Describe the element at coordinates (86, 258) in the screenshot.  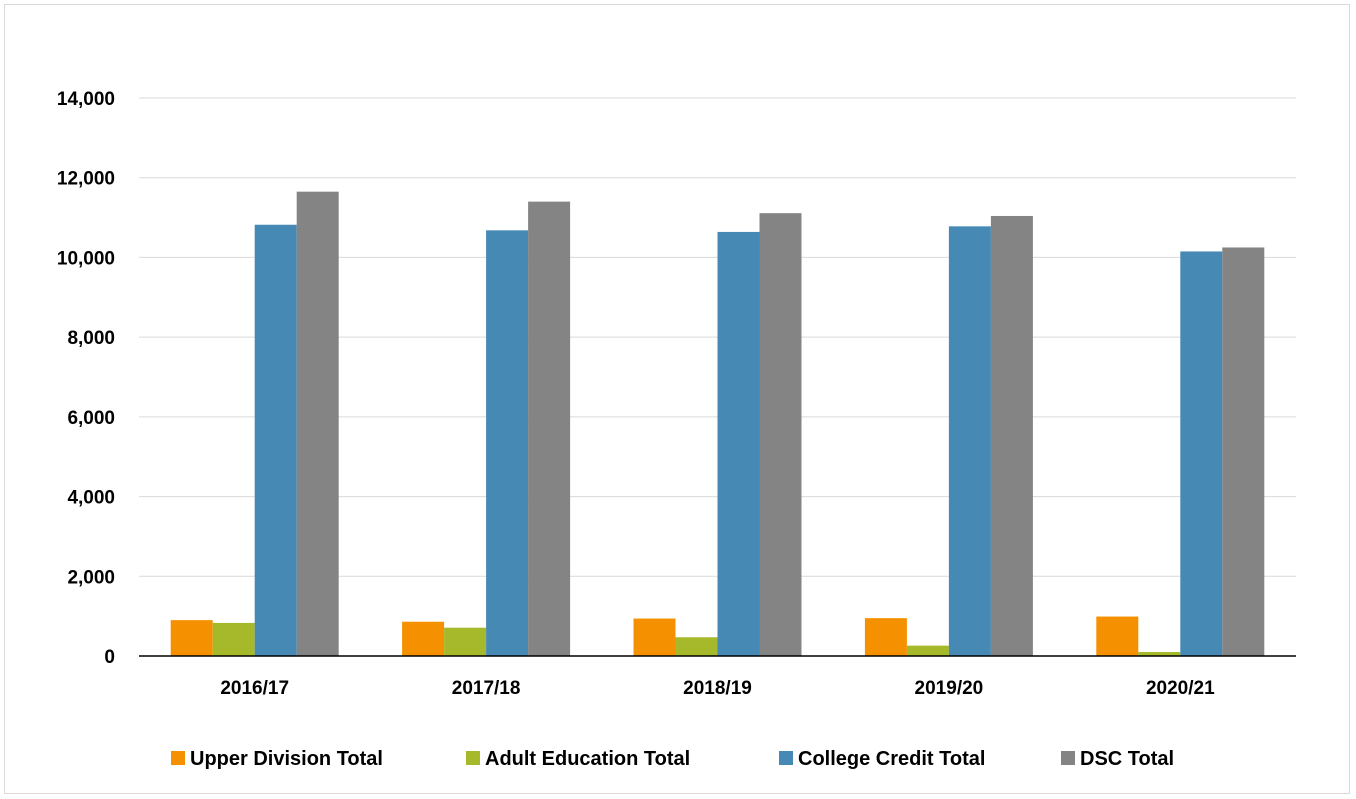
I see `y-tick-label: 10,000` at that location.